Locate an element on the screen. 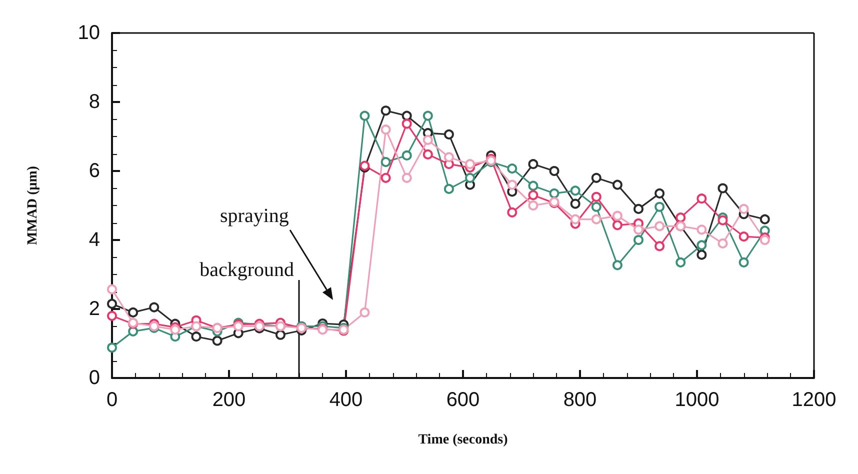 The width and height of the screenshot is (858, 474). y-axis-title: MMAD (μm) is located at coordinates (33, 206).